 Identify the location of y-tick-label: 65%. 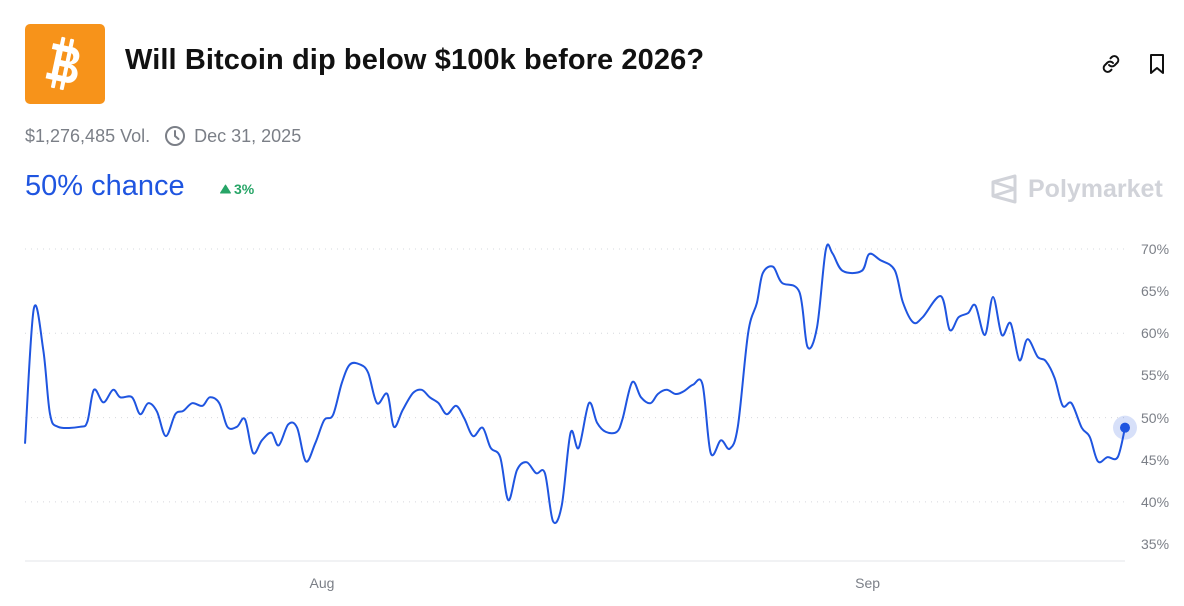
(1155, 291).